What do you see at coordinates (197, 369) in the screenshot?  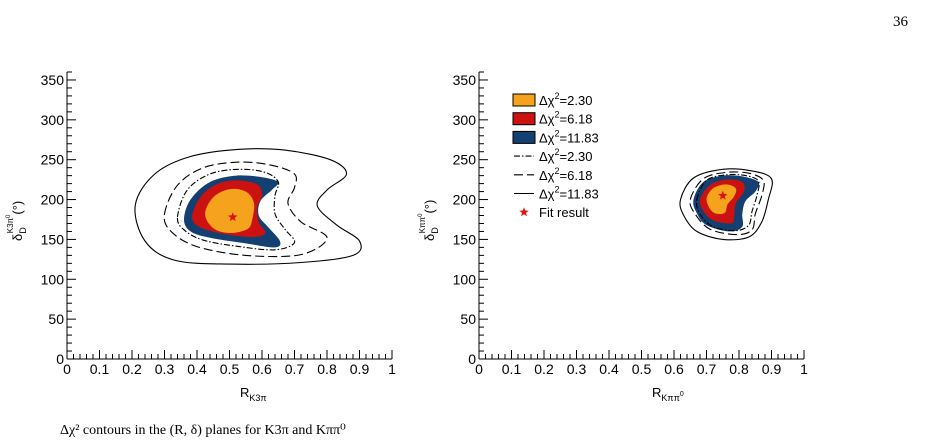 I see `x-tick-label: 0.4` at bounding box center [197, 369].